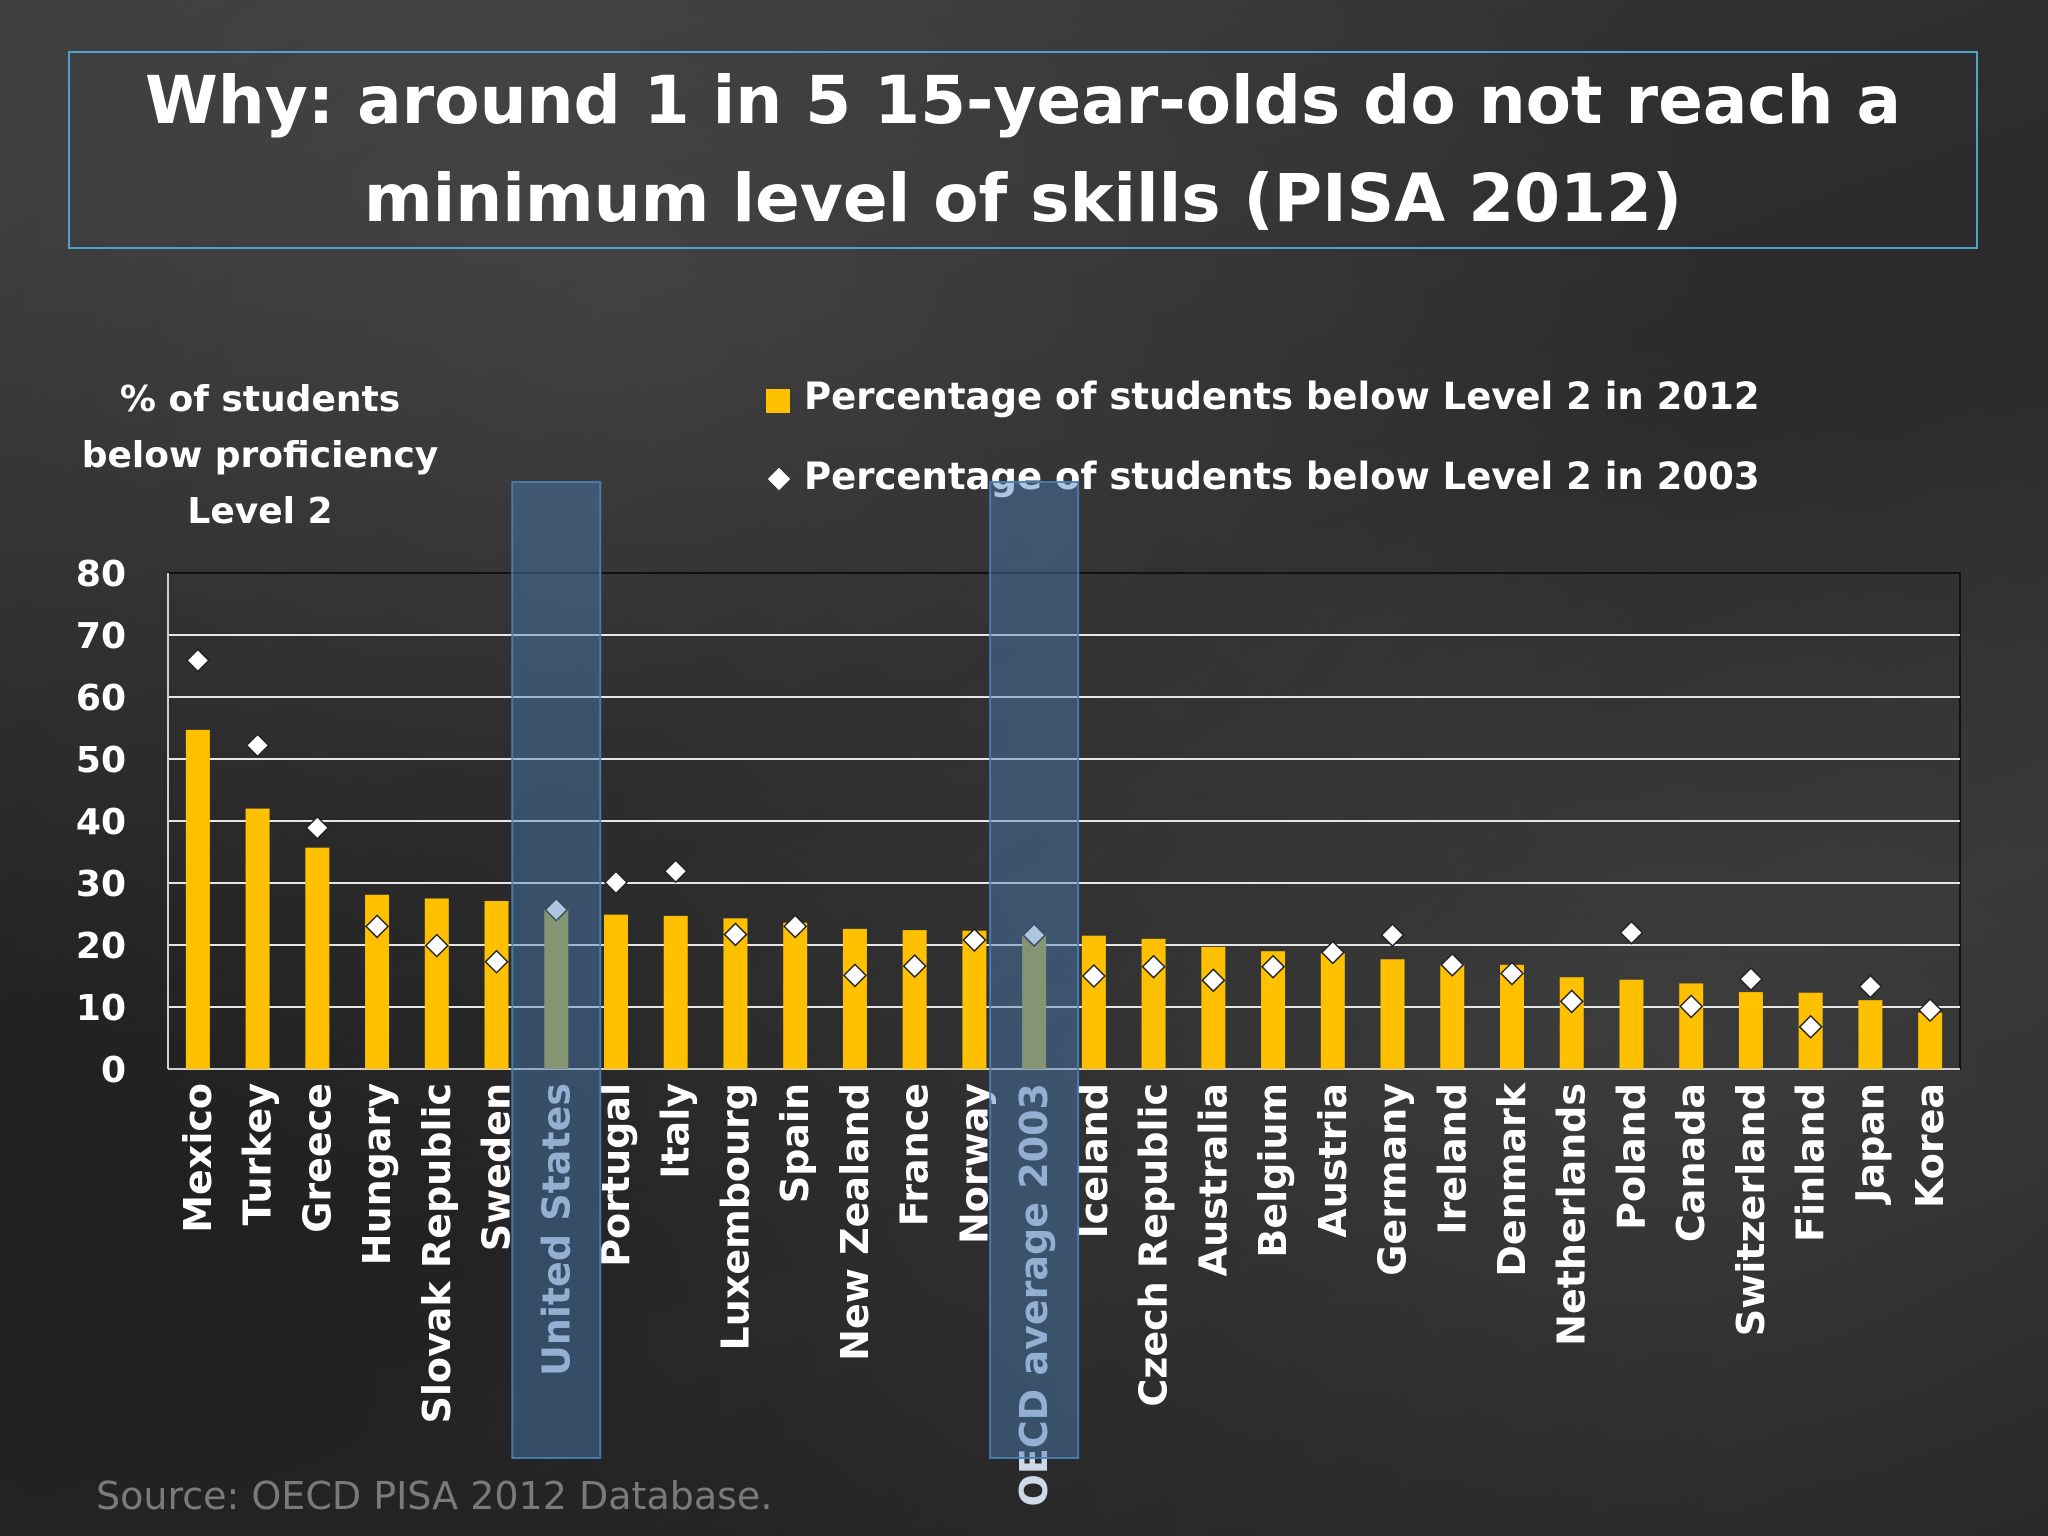  What do you see at coordinates (434, 1496) in the screenshot?
I see `source-note: Source: OECD PISA 2012 Database.` at bounding box center [434, 1496].